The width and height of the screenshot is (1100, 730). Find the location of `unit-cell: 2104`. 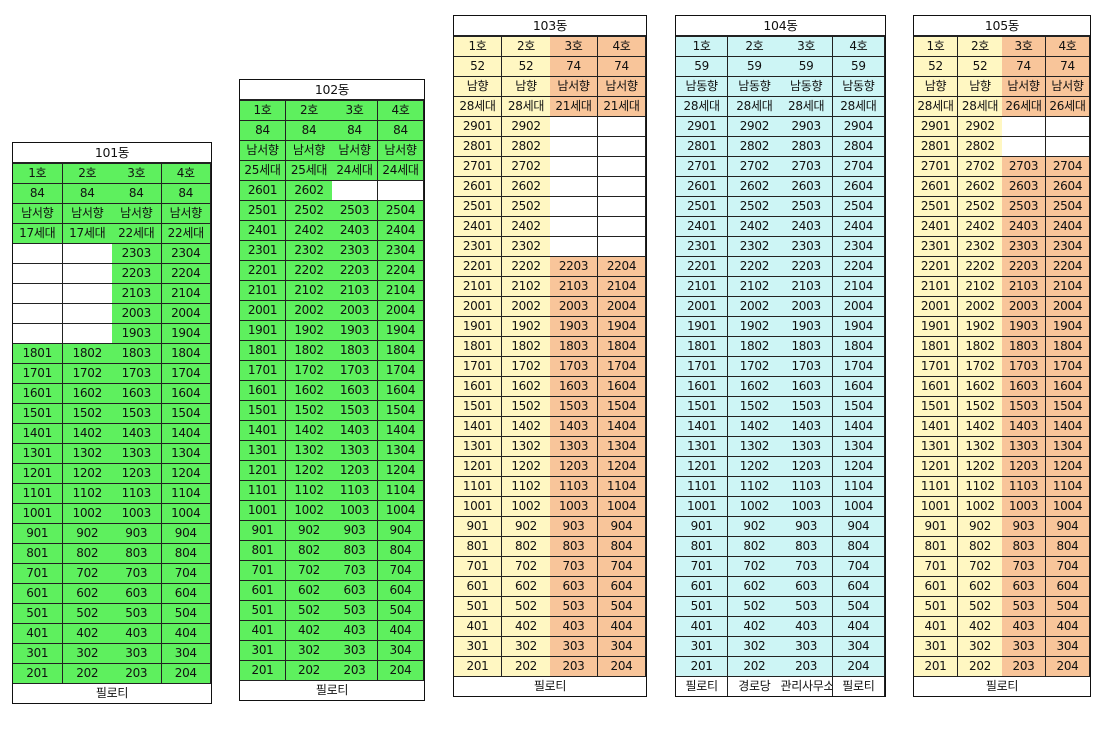

unit-cell: 2104 is located at coordinates (186, 294).